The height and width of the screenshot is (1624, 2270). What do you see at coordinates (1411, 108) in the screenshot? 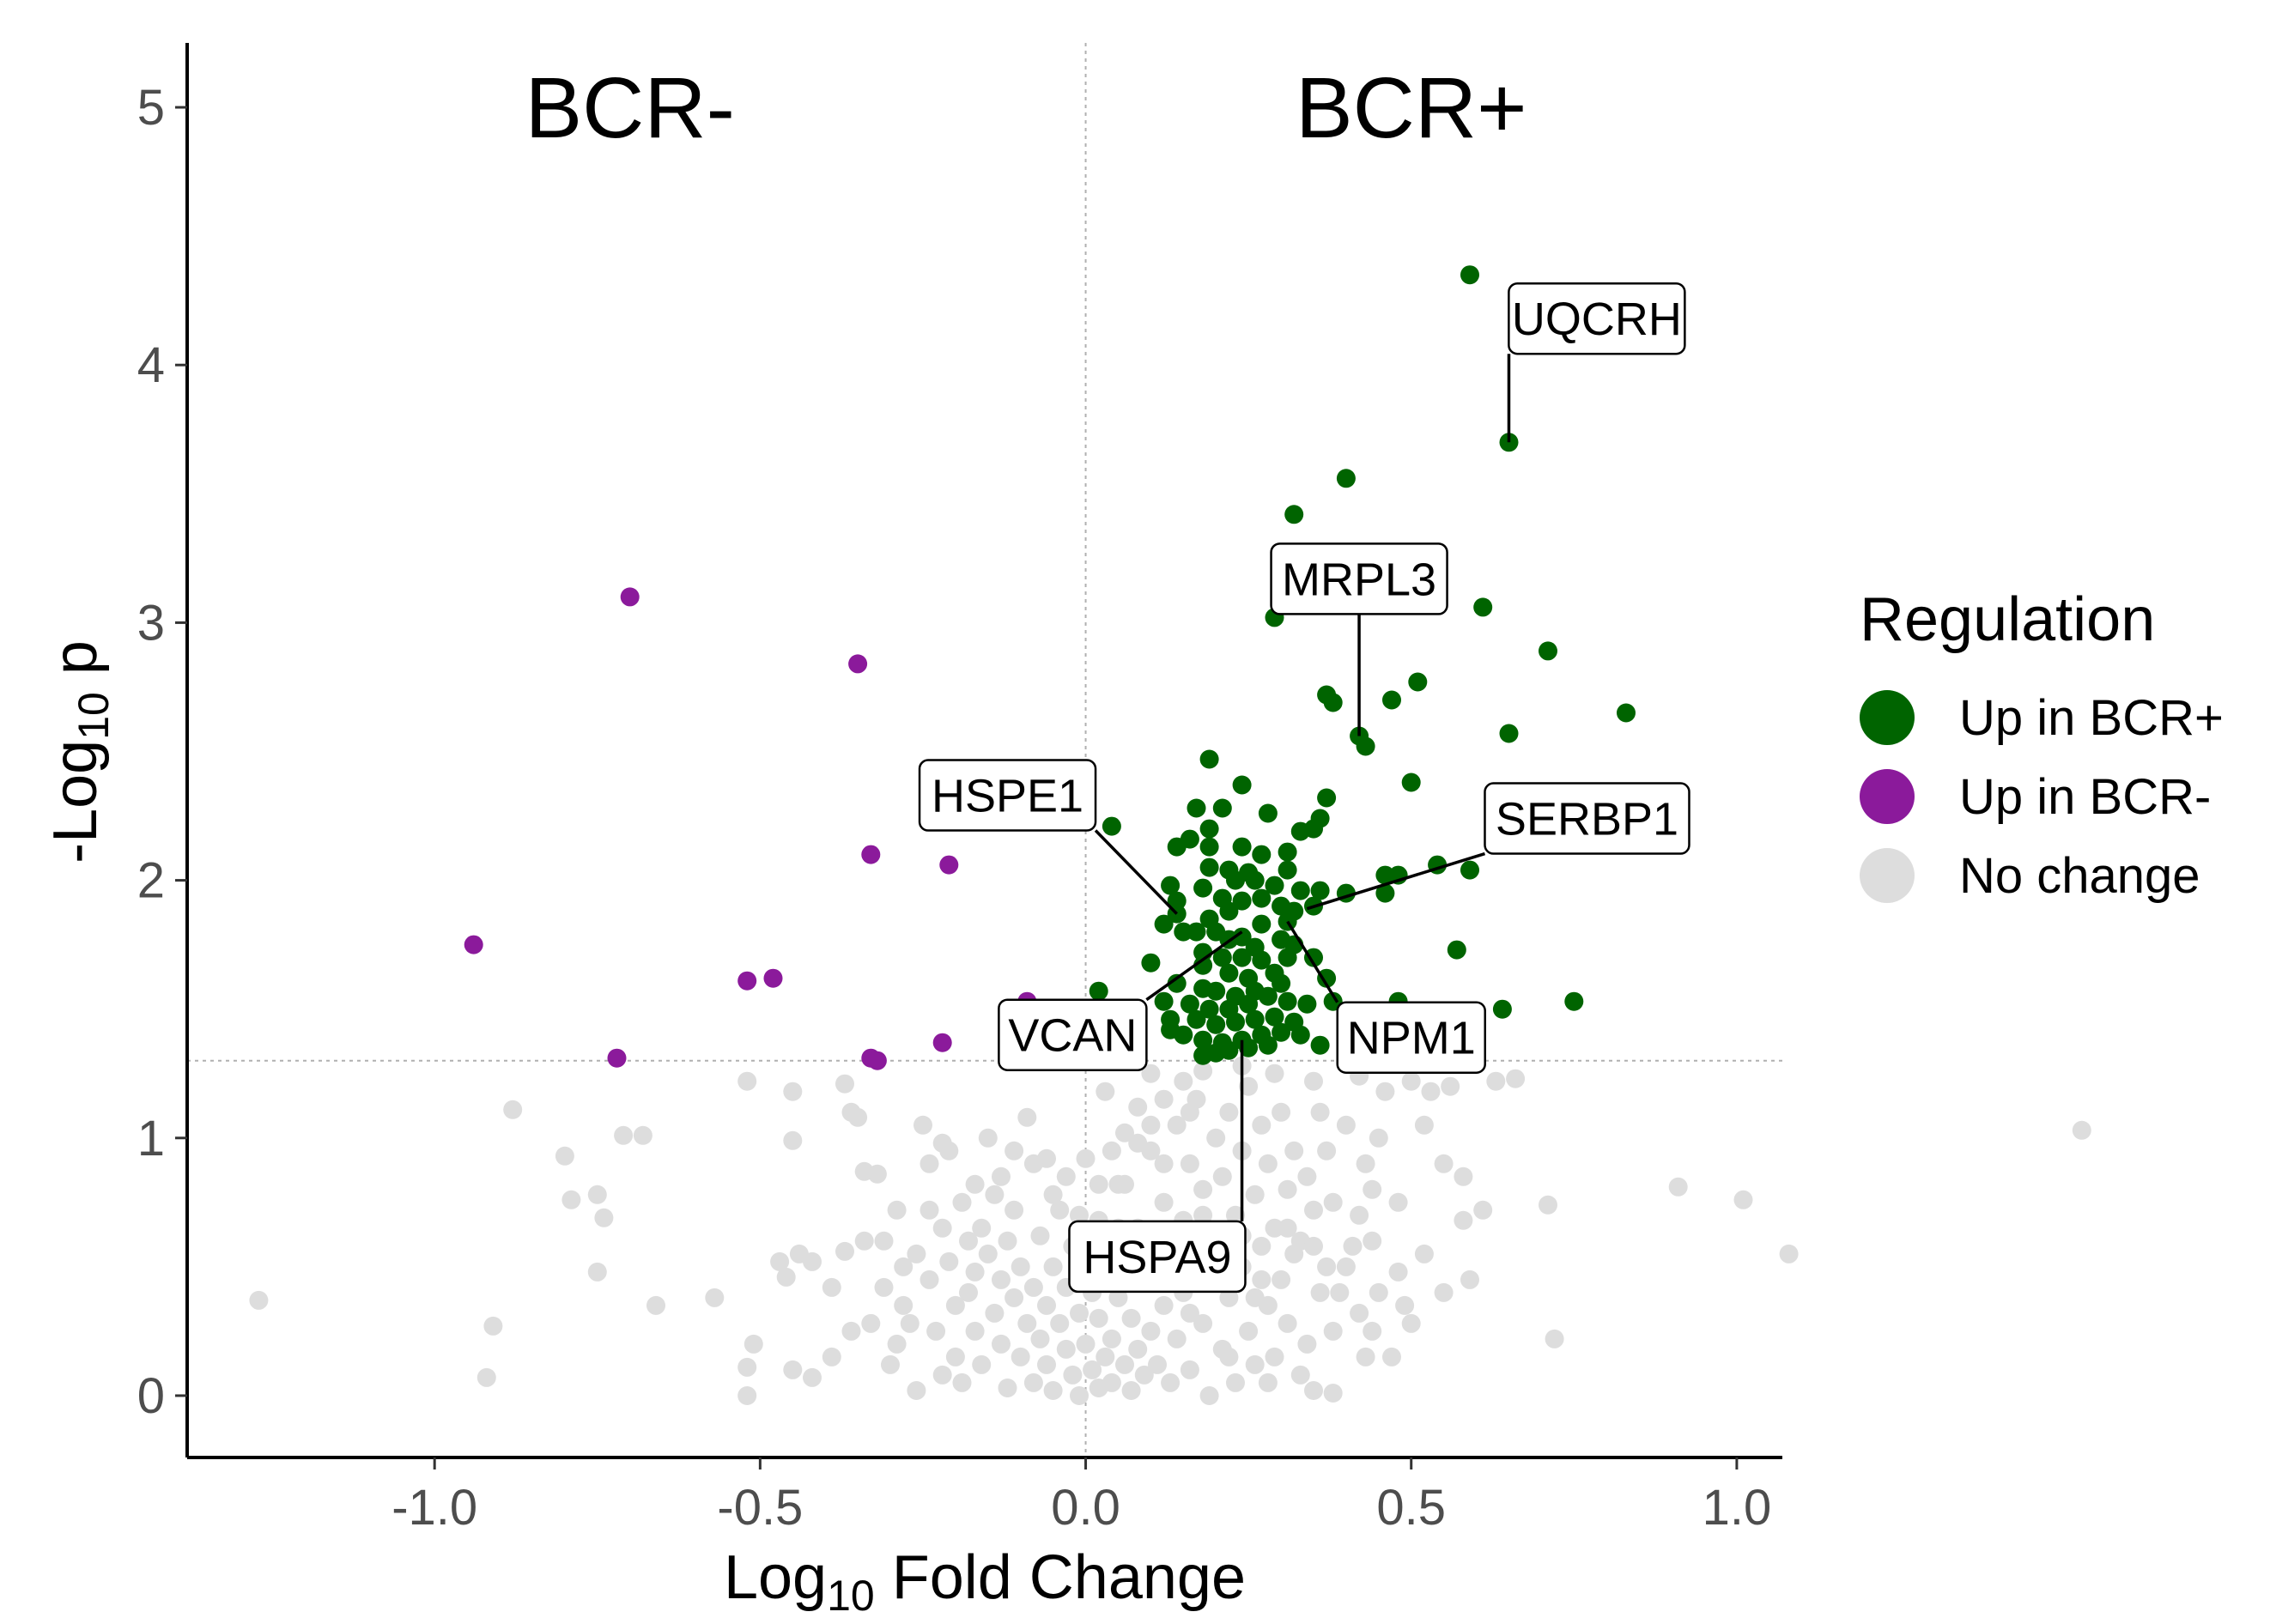
I see `panel-label: BCR+` at bounding box center [1411, 108].